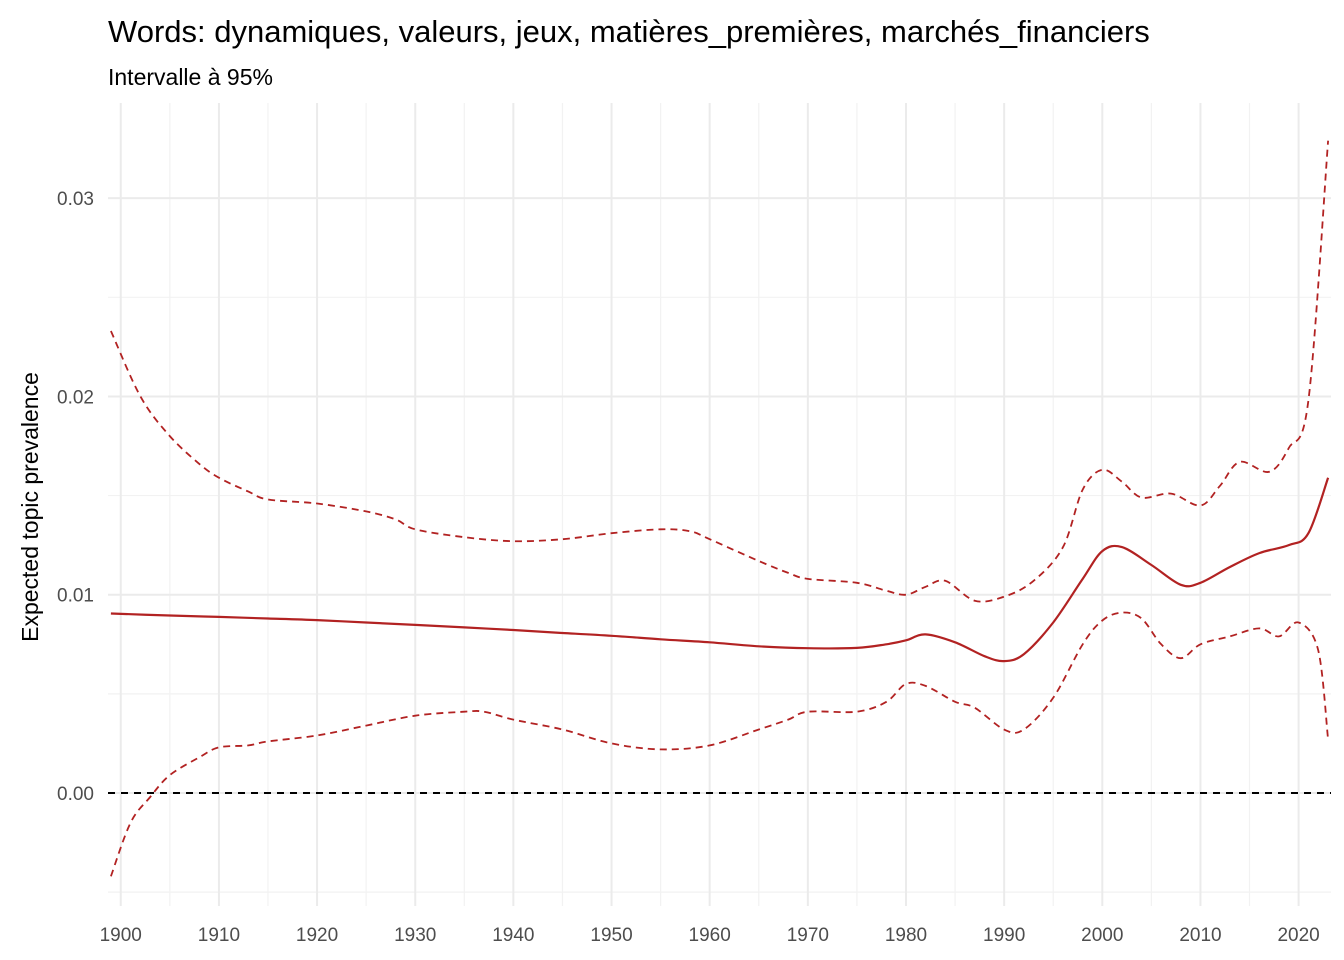 This screenshot has height=960, width=1344. I want to click on x-tick-label: 1950, so click(611, 935).